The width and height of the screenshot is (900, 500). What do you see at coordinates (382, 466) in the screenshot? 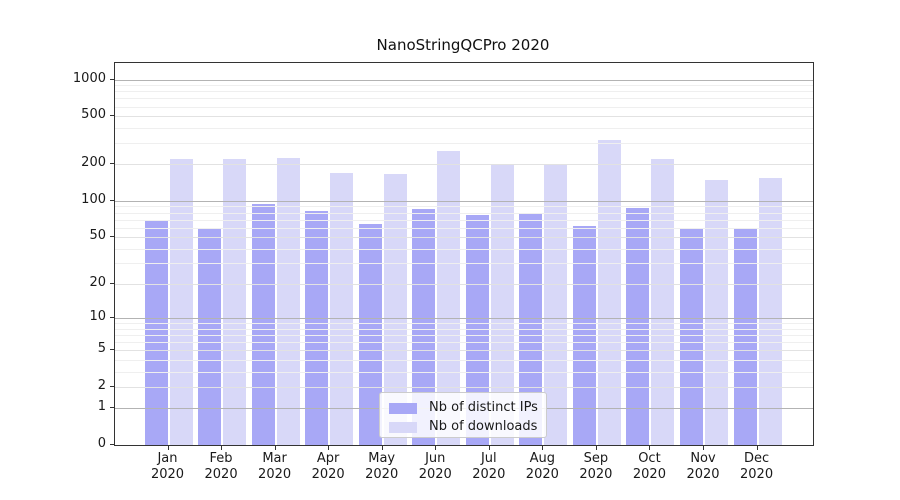
I see `x-tick-label-may: May 2020` at bounding box center [382, 466].